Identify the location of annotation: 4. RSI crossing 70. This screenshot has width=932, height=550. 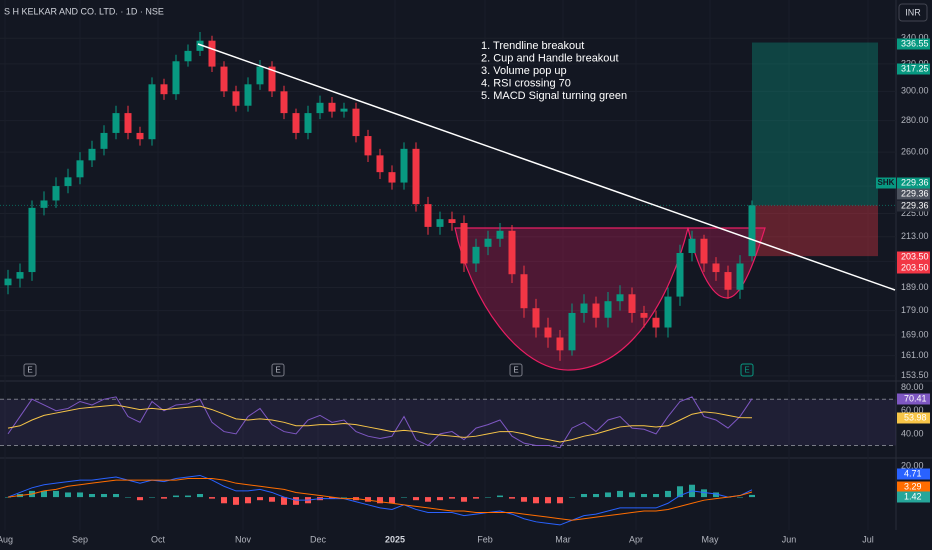
(526, 83).